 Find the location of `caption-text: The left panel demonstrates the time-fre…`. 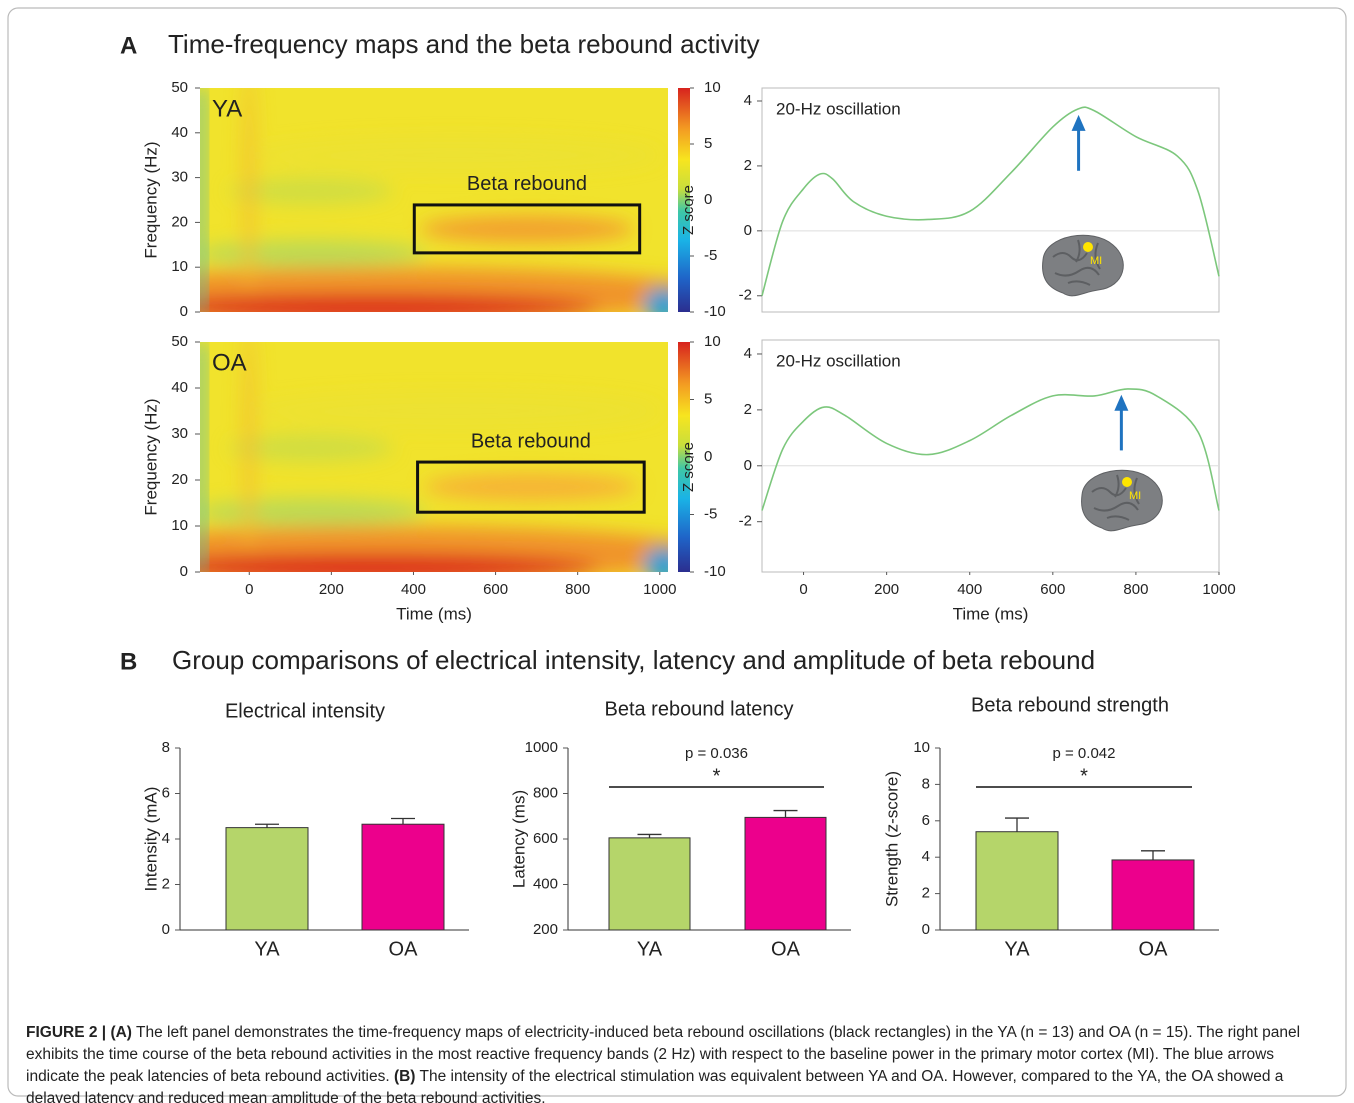

caption-text: The left panel demonstrates the time-fre… is located at coordinates (663, 1054).